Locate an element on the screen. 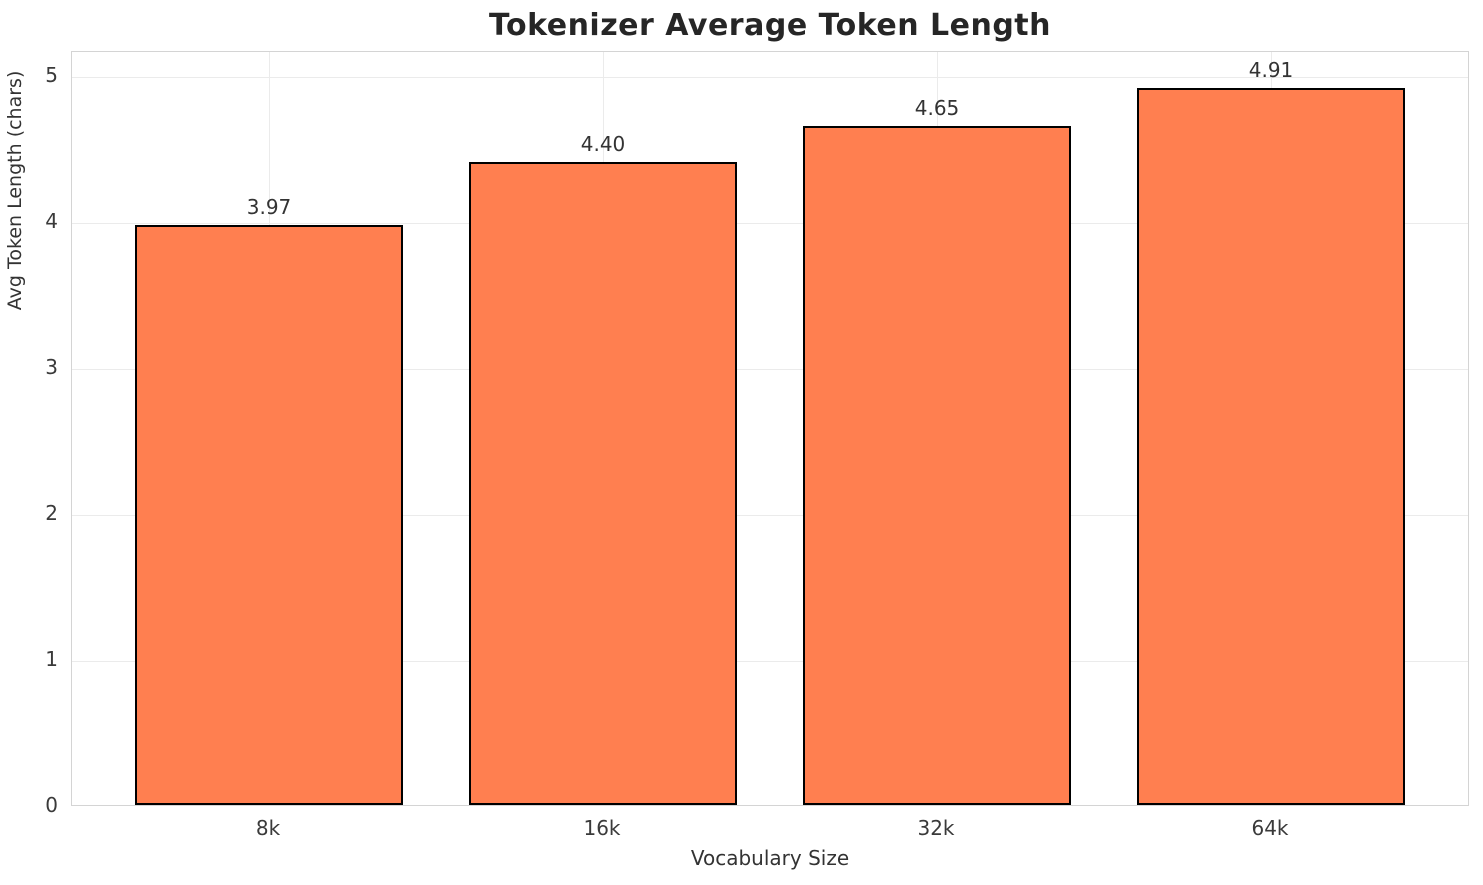 The height and width of the screenshot is (885, 1483). y-tick-label: 3 is located at coordinates (51, 366).